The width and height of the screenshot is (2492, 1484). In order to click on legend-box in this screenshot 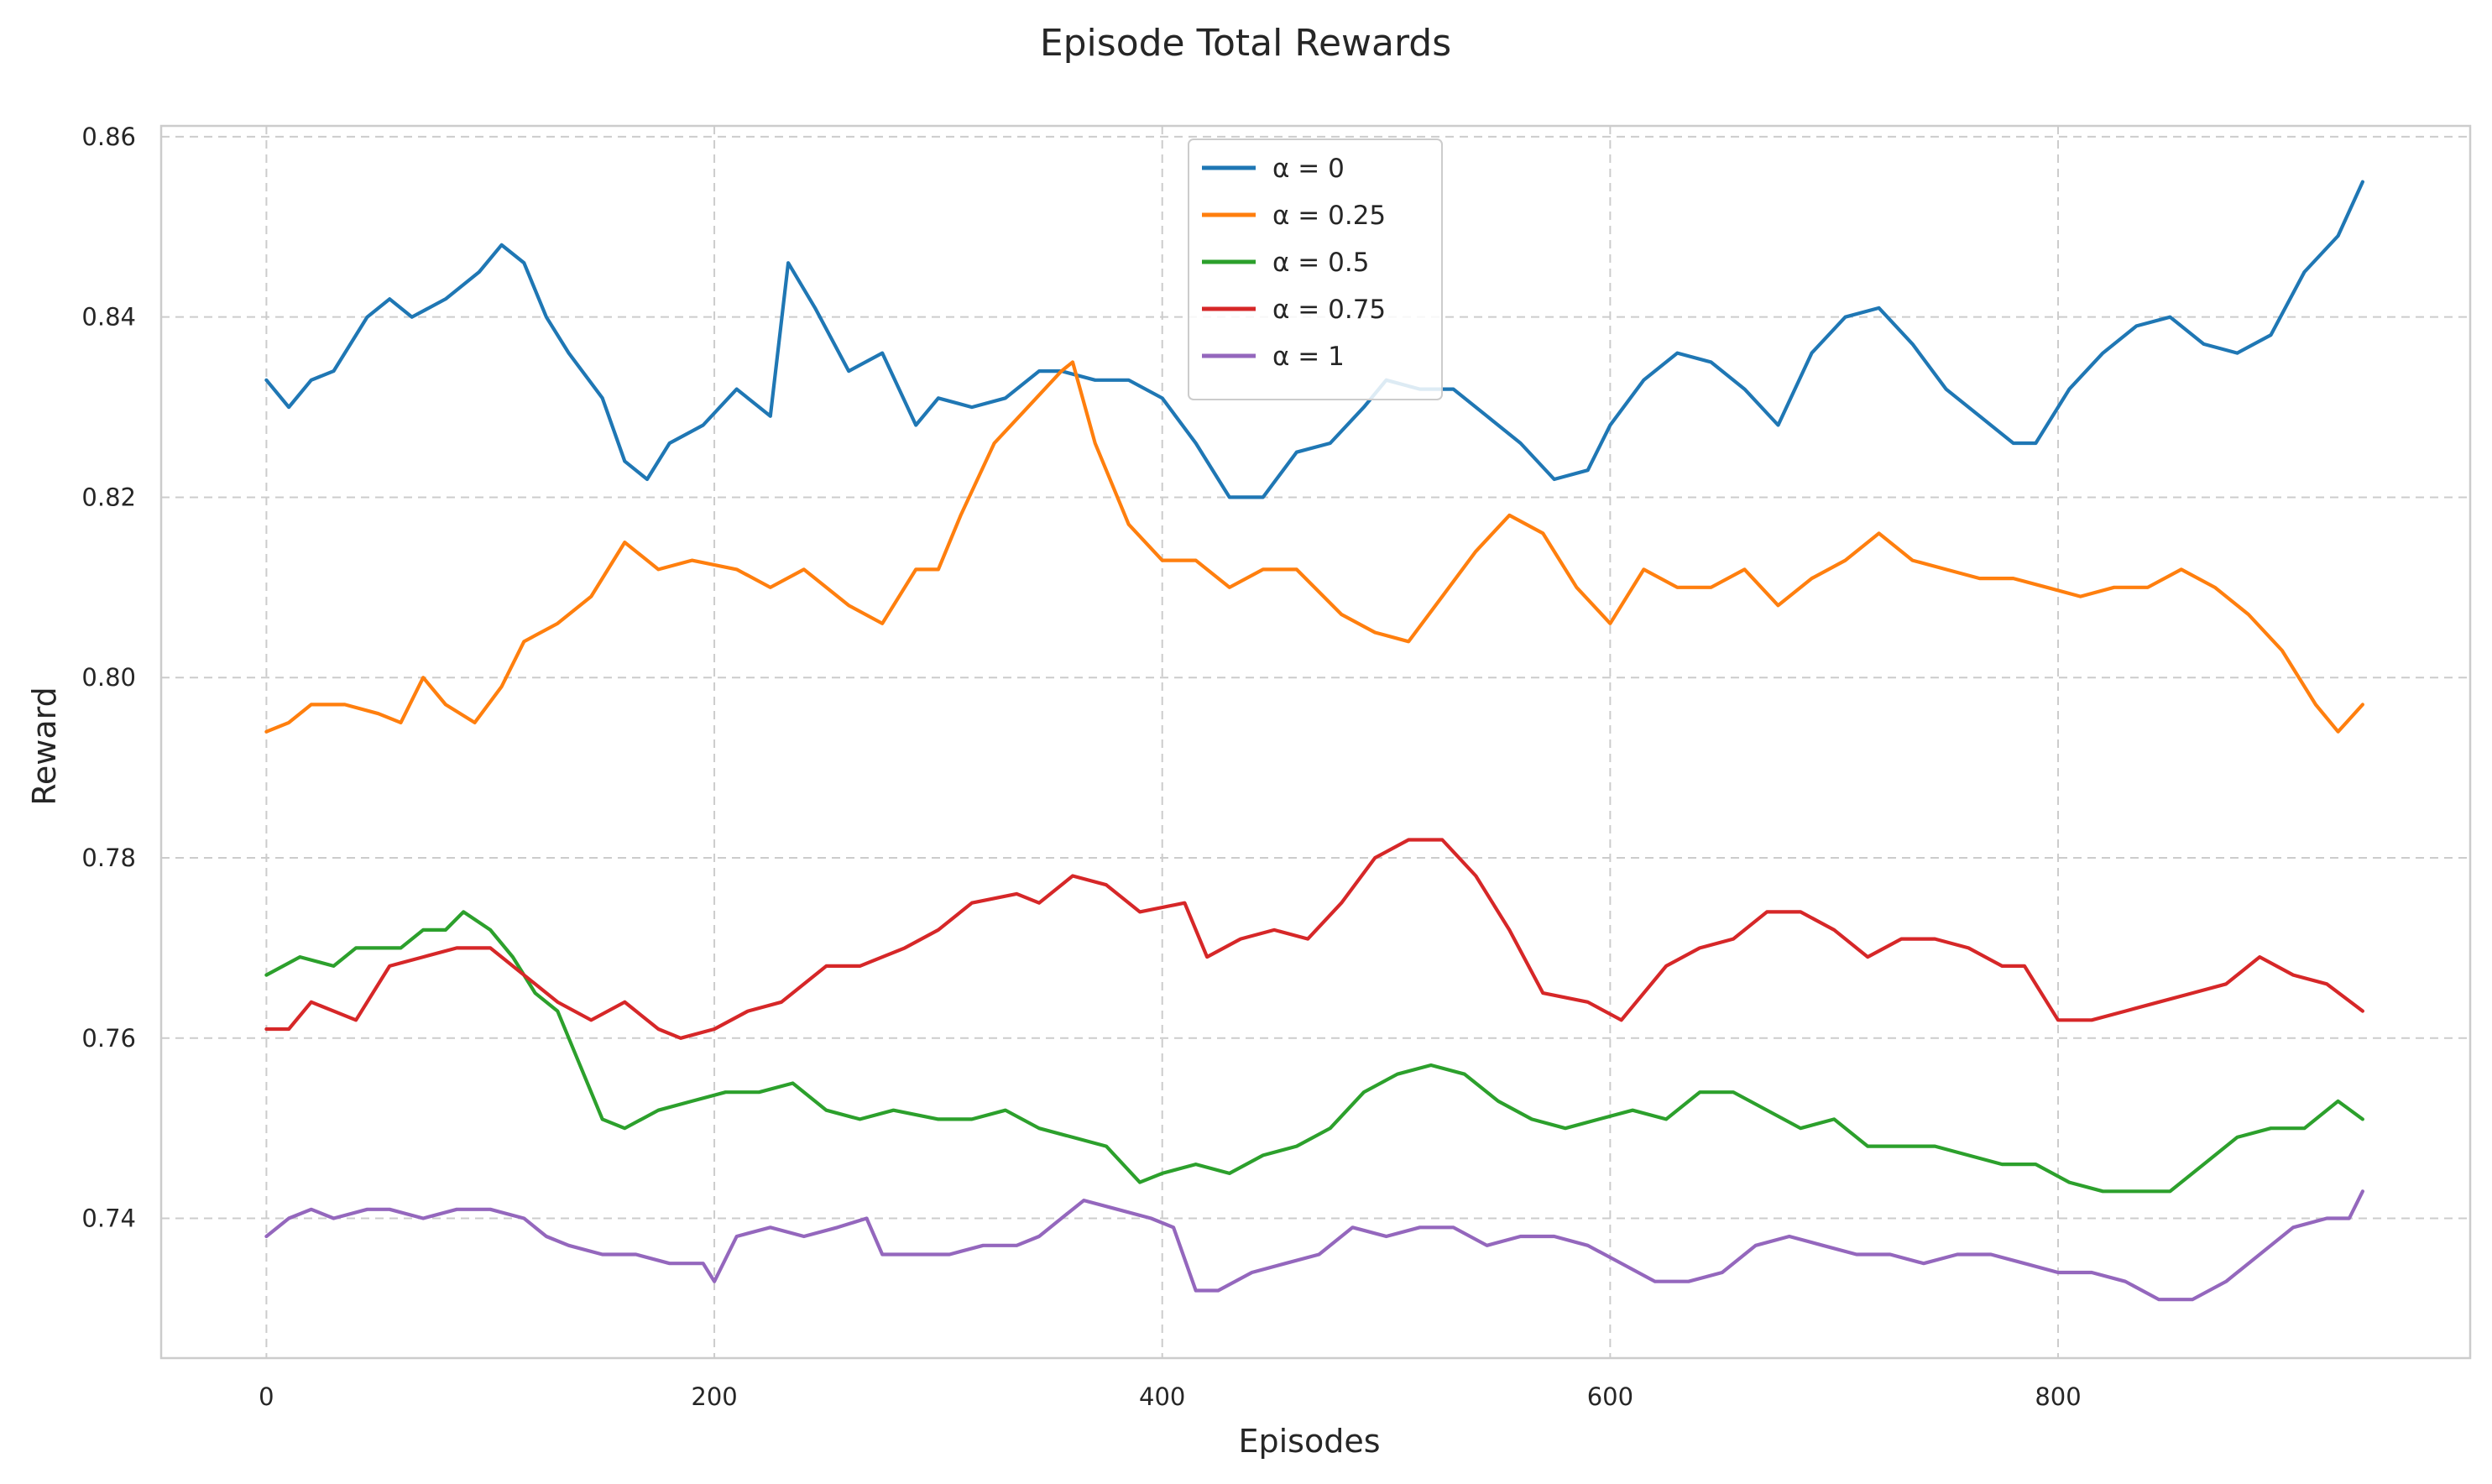, I will do `click(1315, 269)`.